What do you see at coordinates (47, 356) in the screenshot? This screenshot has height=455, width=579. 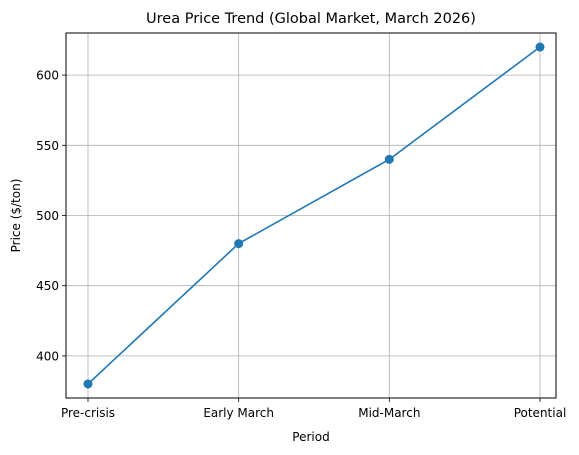 I see `y-tick-label: 400` at bounding box center [47, 356].